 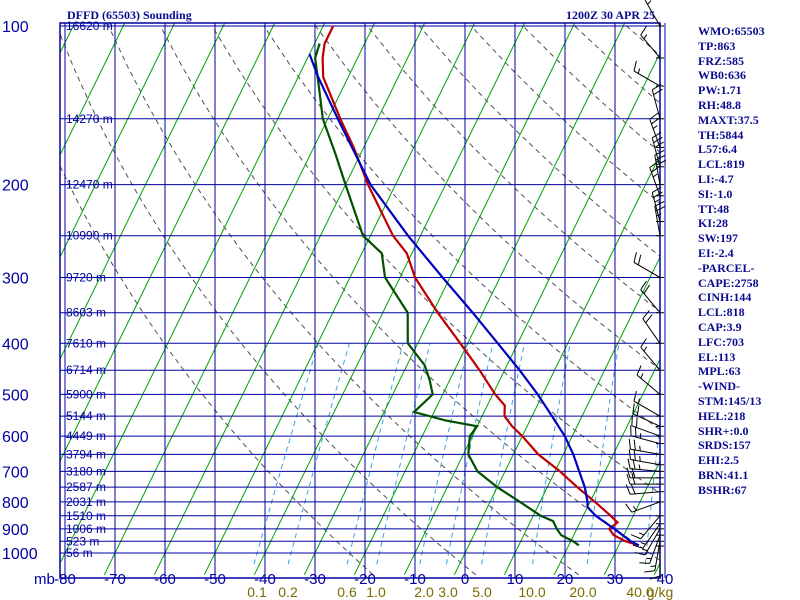 What do you see at coordinates (724, 445) in the screenshot?
I see `index-item: SRDS:157` at bounding box center [724, 445].